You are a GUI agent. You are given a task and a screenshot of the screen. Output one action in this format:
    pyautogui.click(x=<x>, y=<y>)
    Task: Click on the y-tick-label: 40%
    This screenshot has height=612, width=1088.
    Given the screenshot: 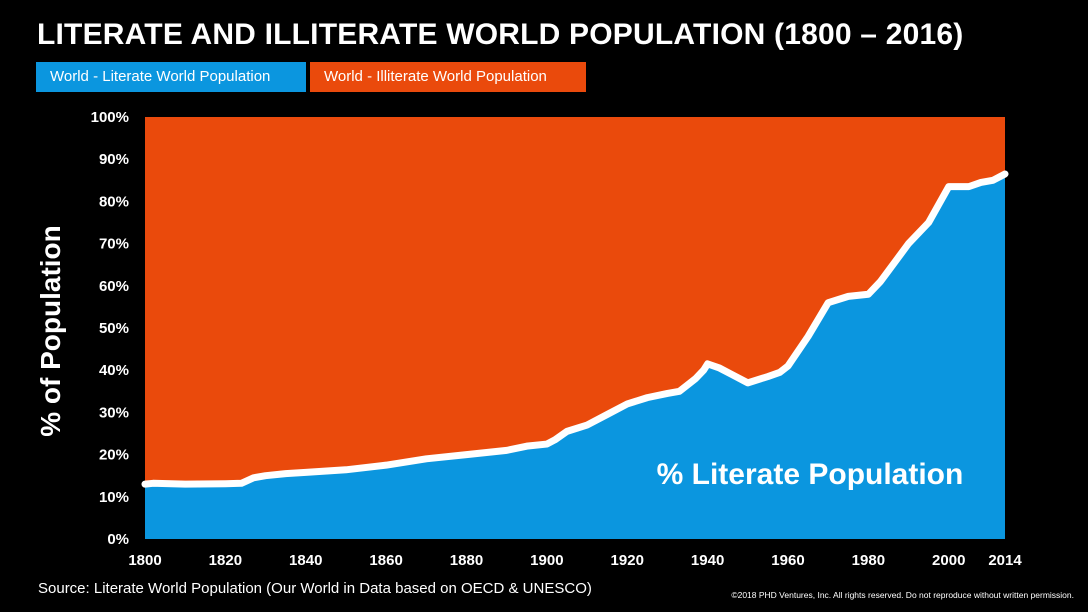 What is the action you would take?
    pyautogui.click(x=114, y=370)
    